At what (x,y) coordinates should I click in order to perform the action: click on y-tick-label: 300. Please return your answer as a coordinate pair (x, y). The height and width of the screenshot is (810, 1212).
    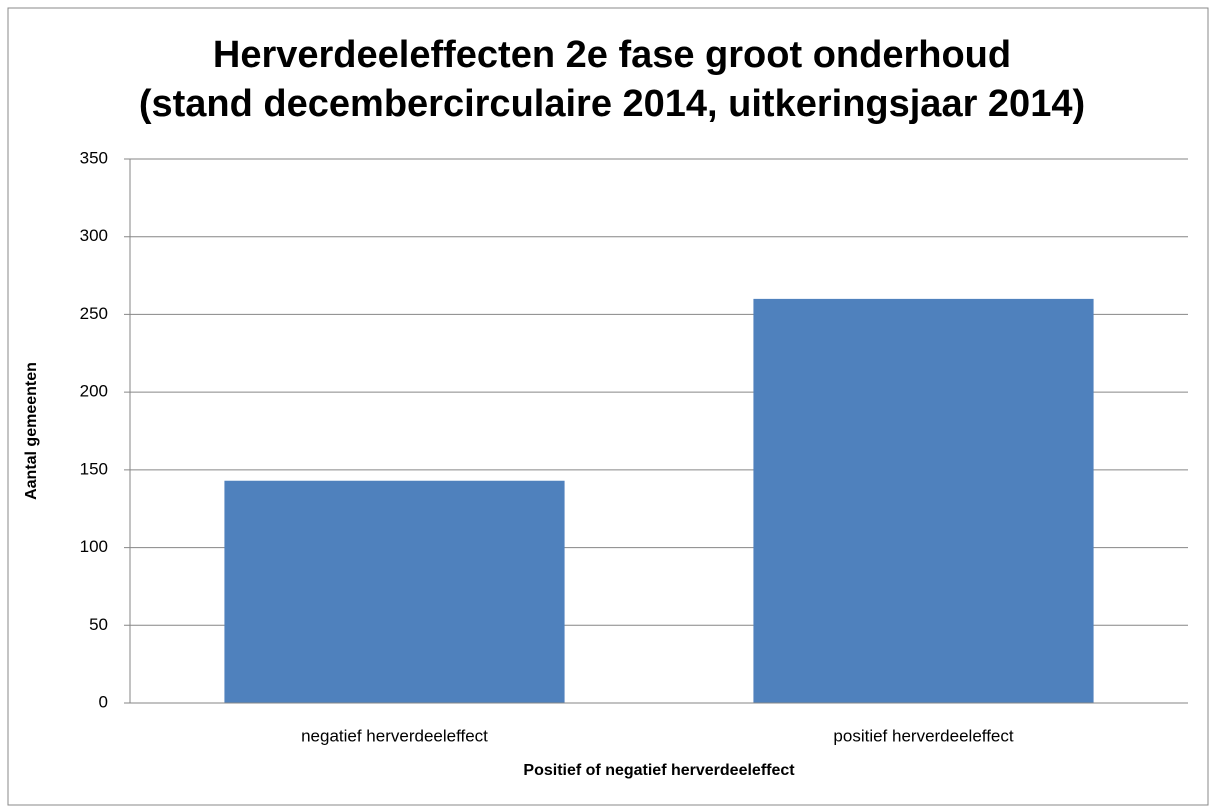
    Looking at the image, I should click on (94, 235).